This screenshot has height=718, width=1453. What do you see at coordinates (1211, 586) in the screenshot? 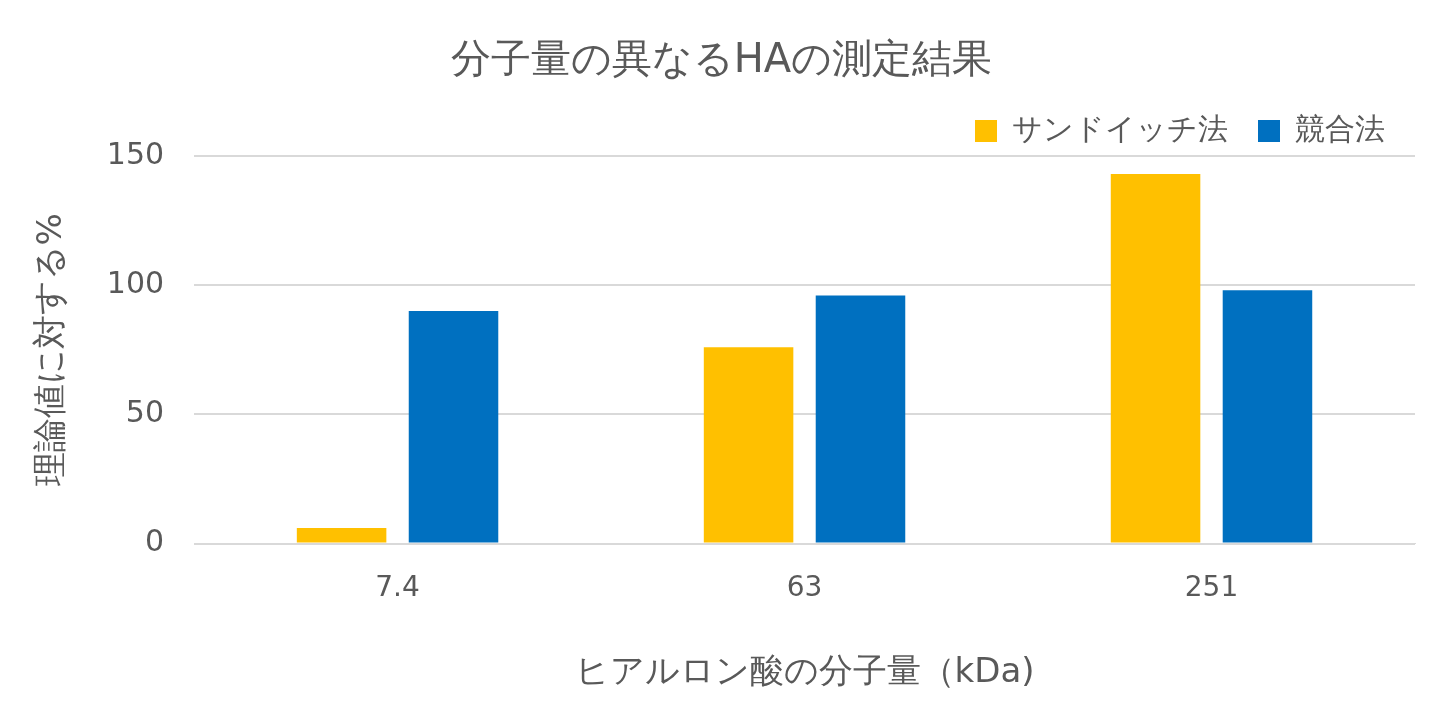
I see `x-tick-label: 251` at bounding box center [1211, 586].